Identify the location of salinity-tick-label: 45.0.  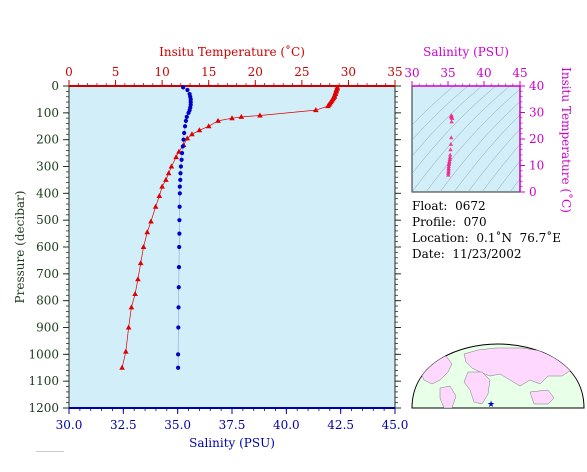
(395, 425).